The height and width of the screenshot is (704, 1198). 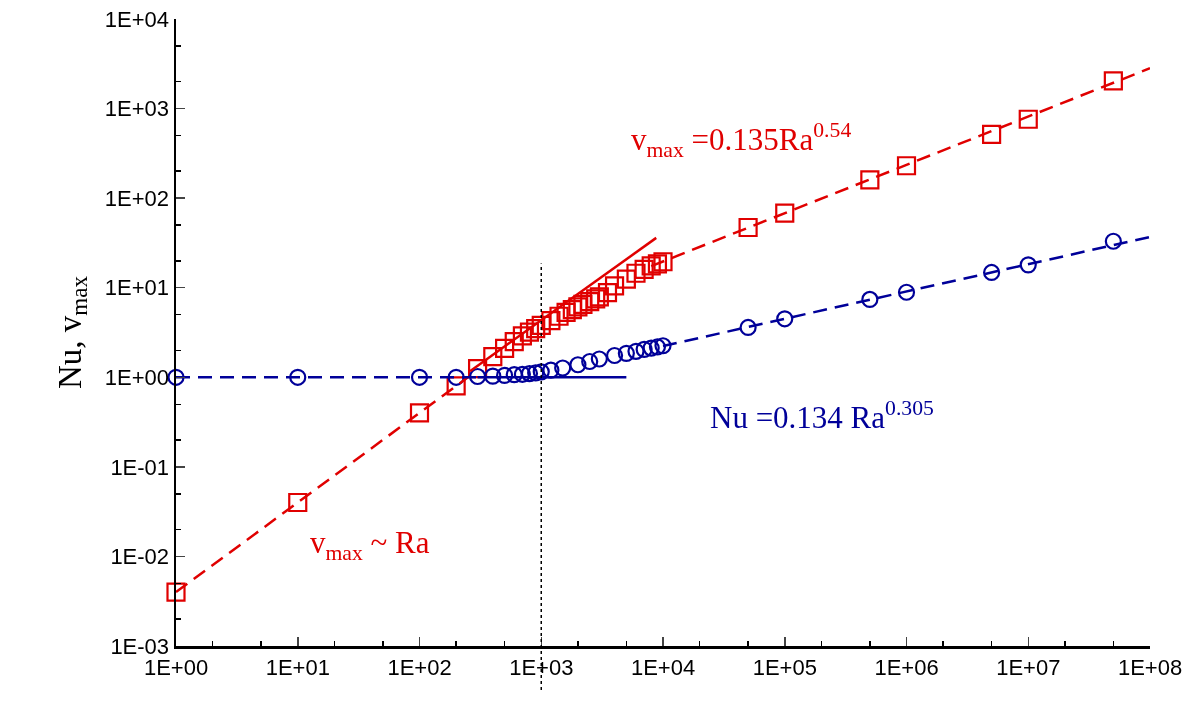 I want to click on x-tick-label: 1E+02, so click(x=419, y=667).